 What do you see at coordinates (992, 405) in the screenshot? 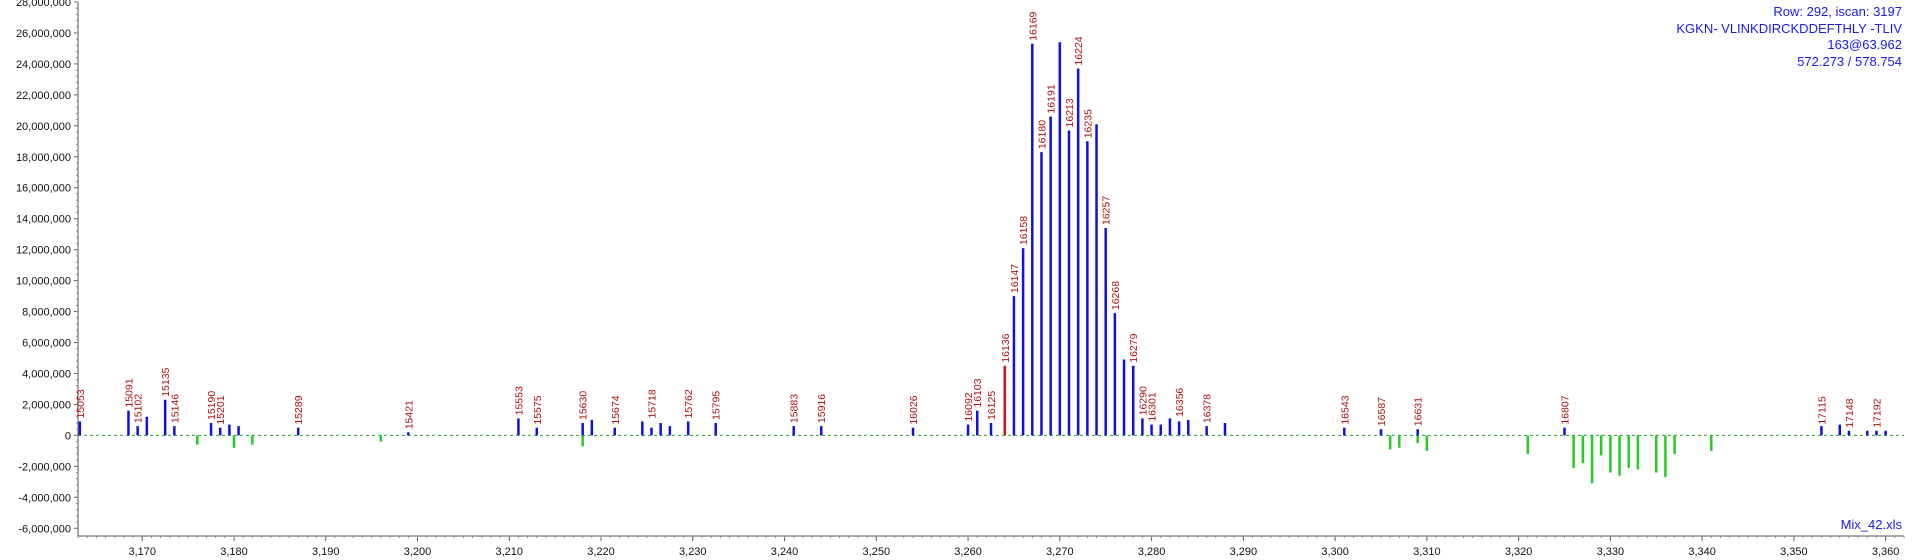
I see `peak-label: 16125` at bounding box center [992, 405].